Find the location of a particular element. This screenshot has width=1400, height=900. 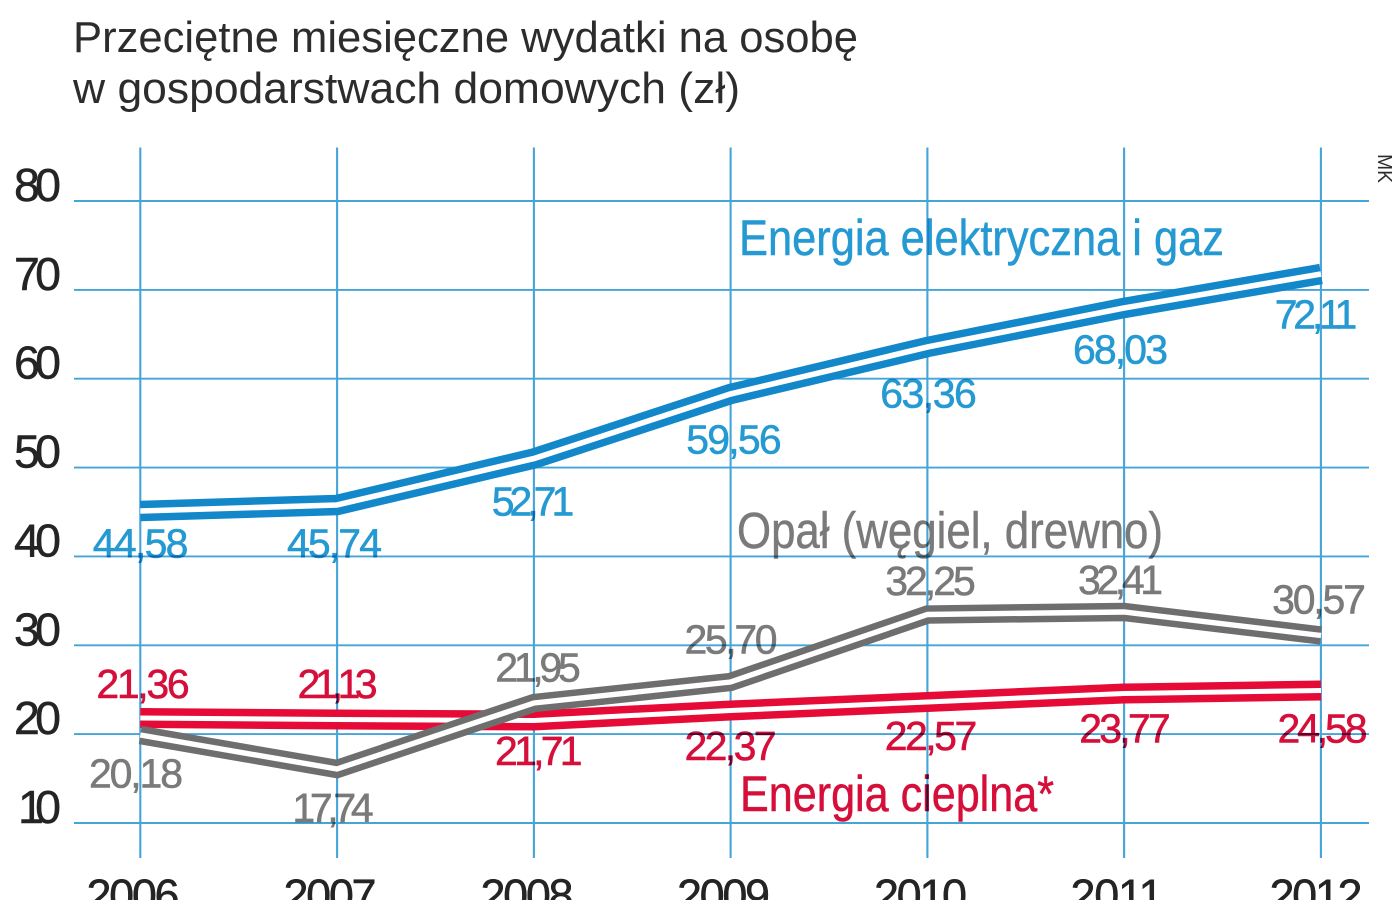

svg-text: Energia cieplna* is located at coordinates (897, 794).